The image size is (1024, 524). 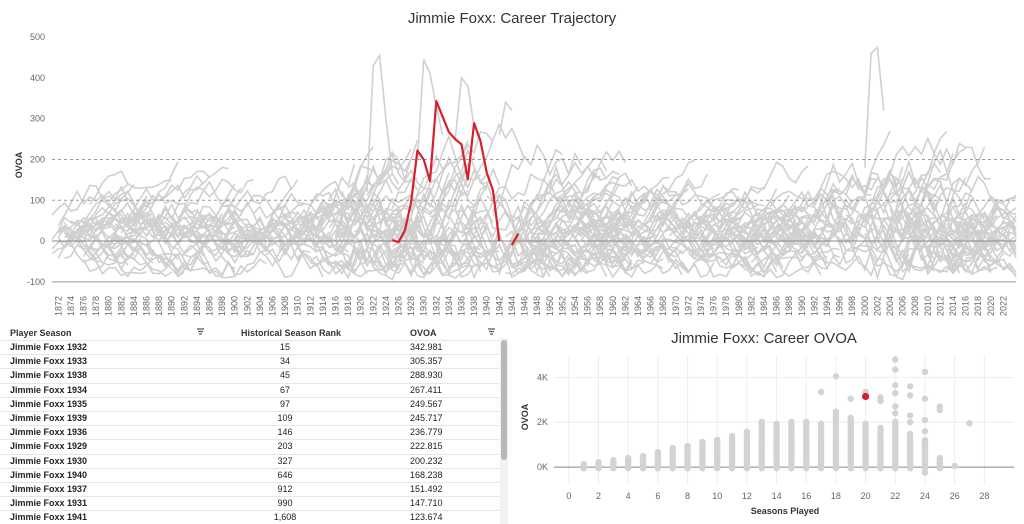 What do you see at coordinates (512, 306) in the screenshot?
I see `x-tick-label: 1944` at bounding box center [512, 306].